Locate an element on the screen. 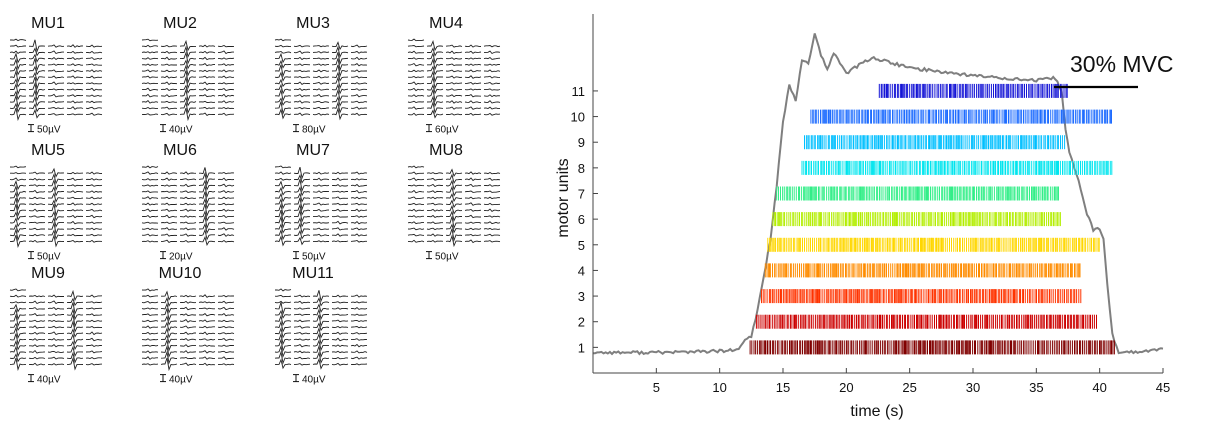 This screenshot has width=1213, height=423. mu-label: MU2 is located at coordinates (180, 23).